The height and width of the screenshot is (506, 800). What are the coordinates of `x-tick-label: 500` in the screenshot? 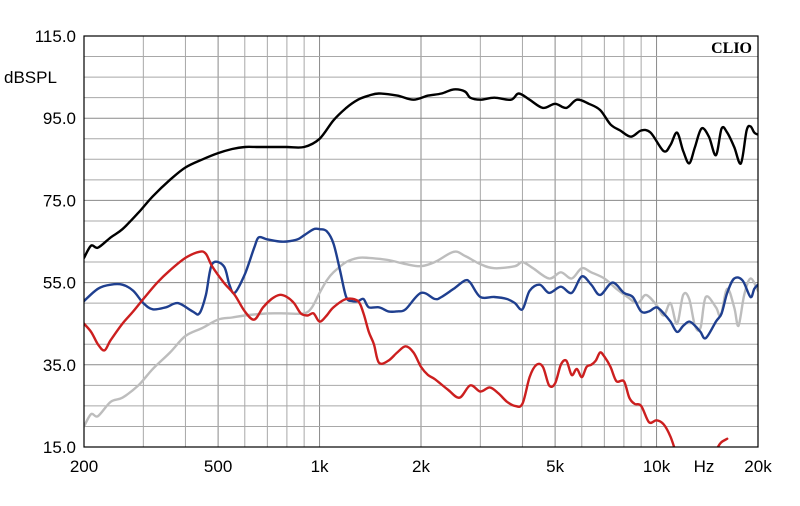 It's located at (218, 466).